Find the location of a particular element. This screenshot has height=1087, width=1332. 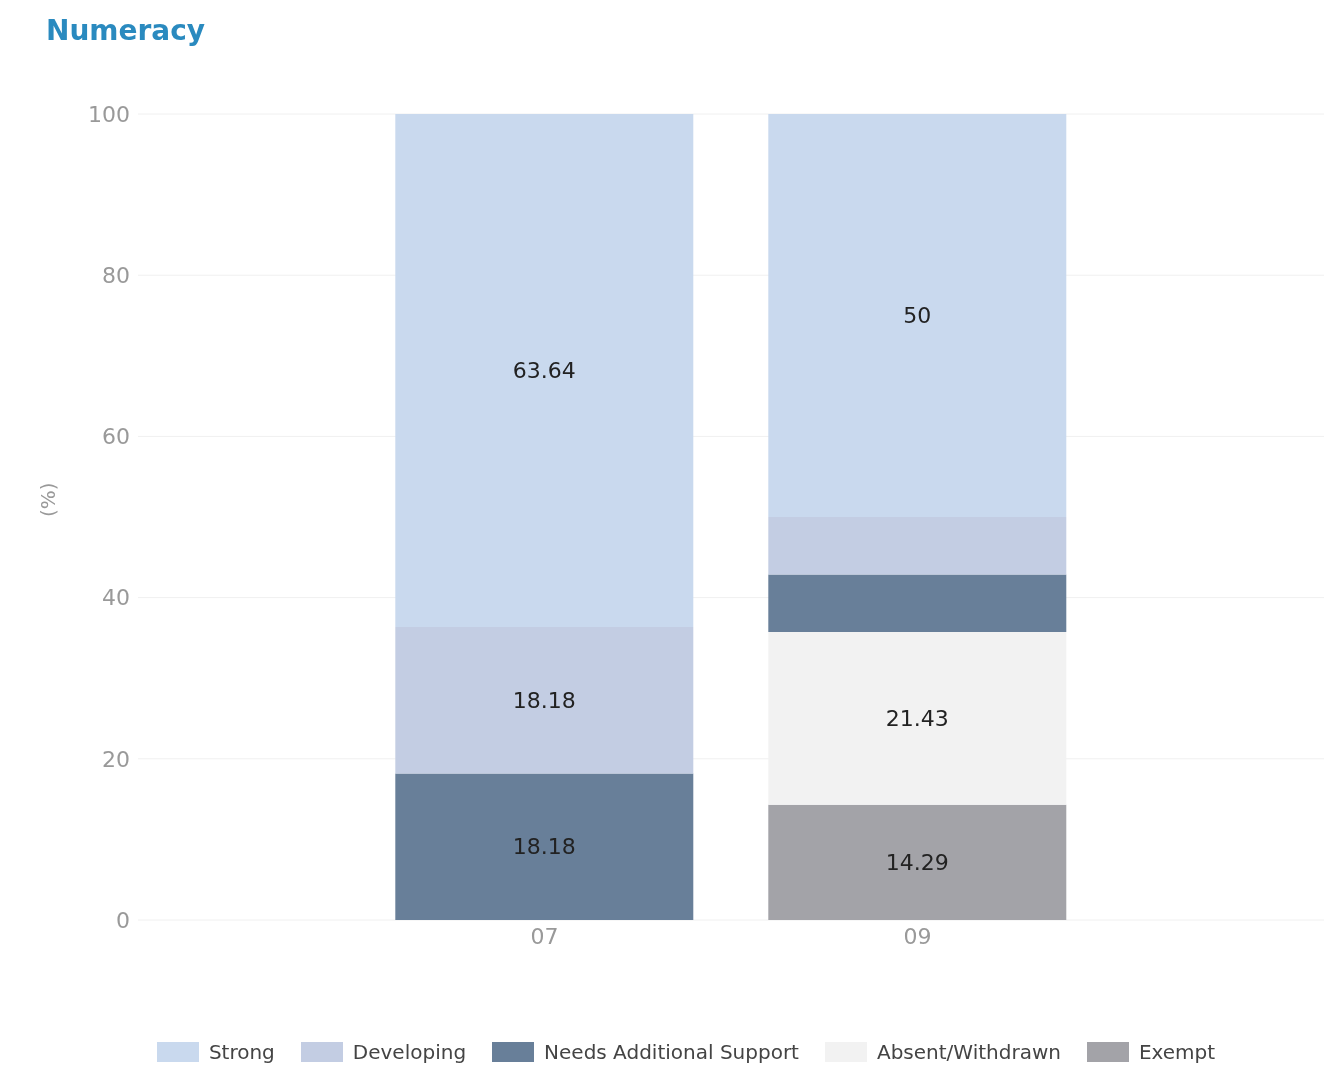

legend-label: Strong is located at coordinates (241, 1052).